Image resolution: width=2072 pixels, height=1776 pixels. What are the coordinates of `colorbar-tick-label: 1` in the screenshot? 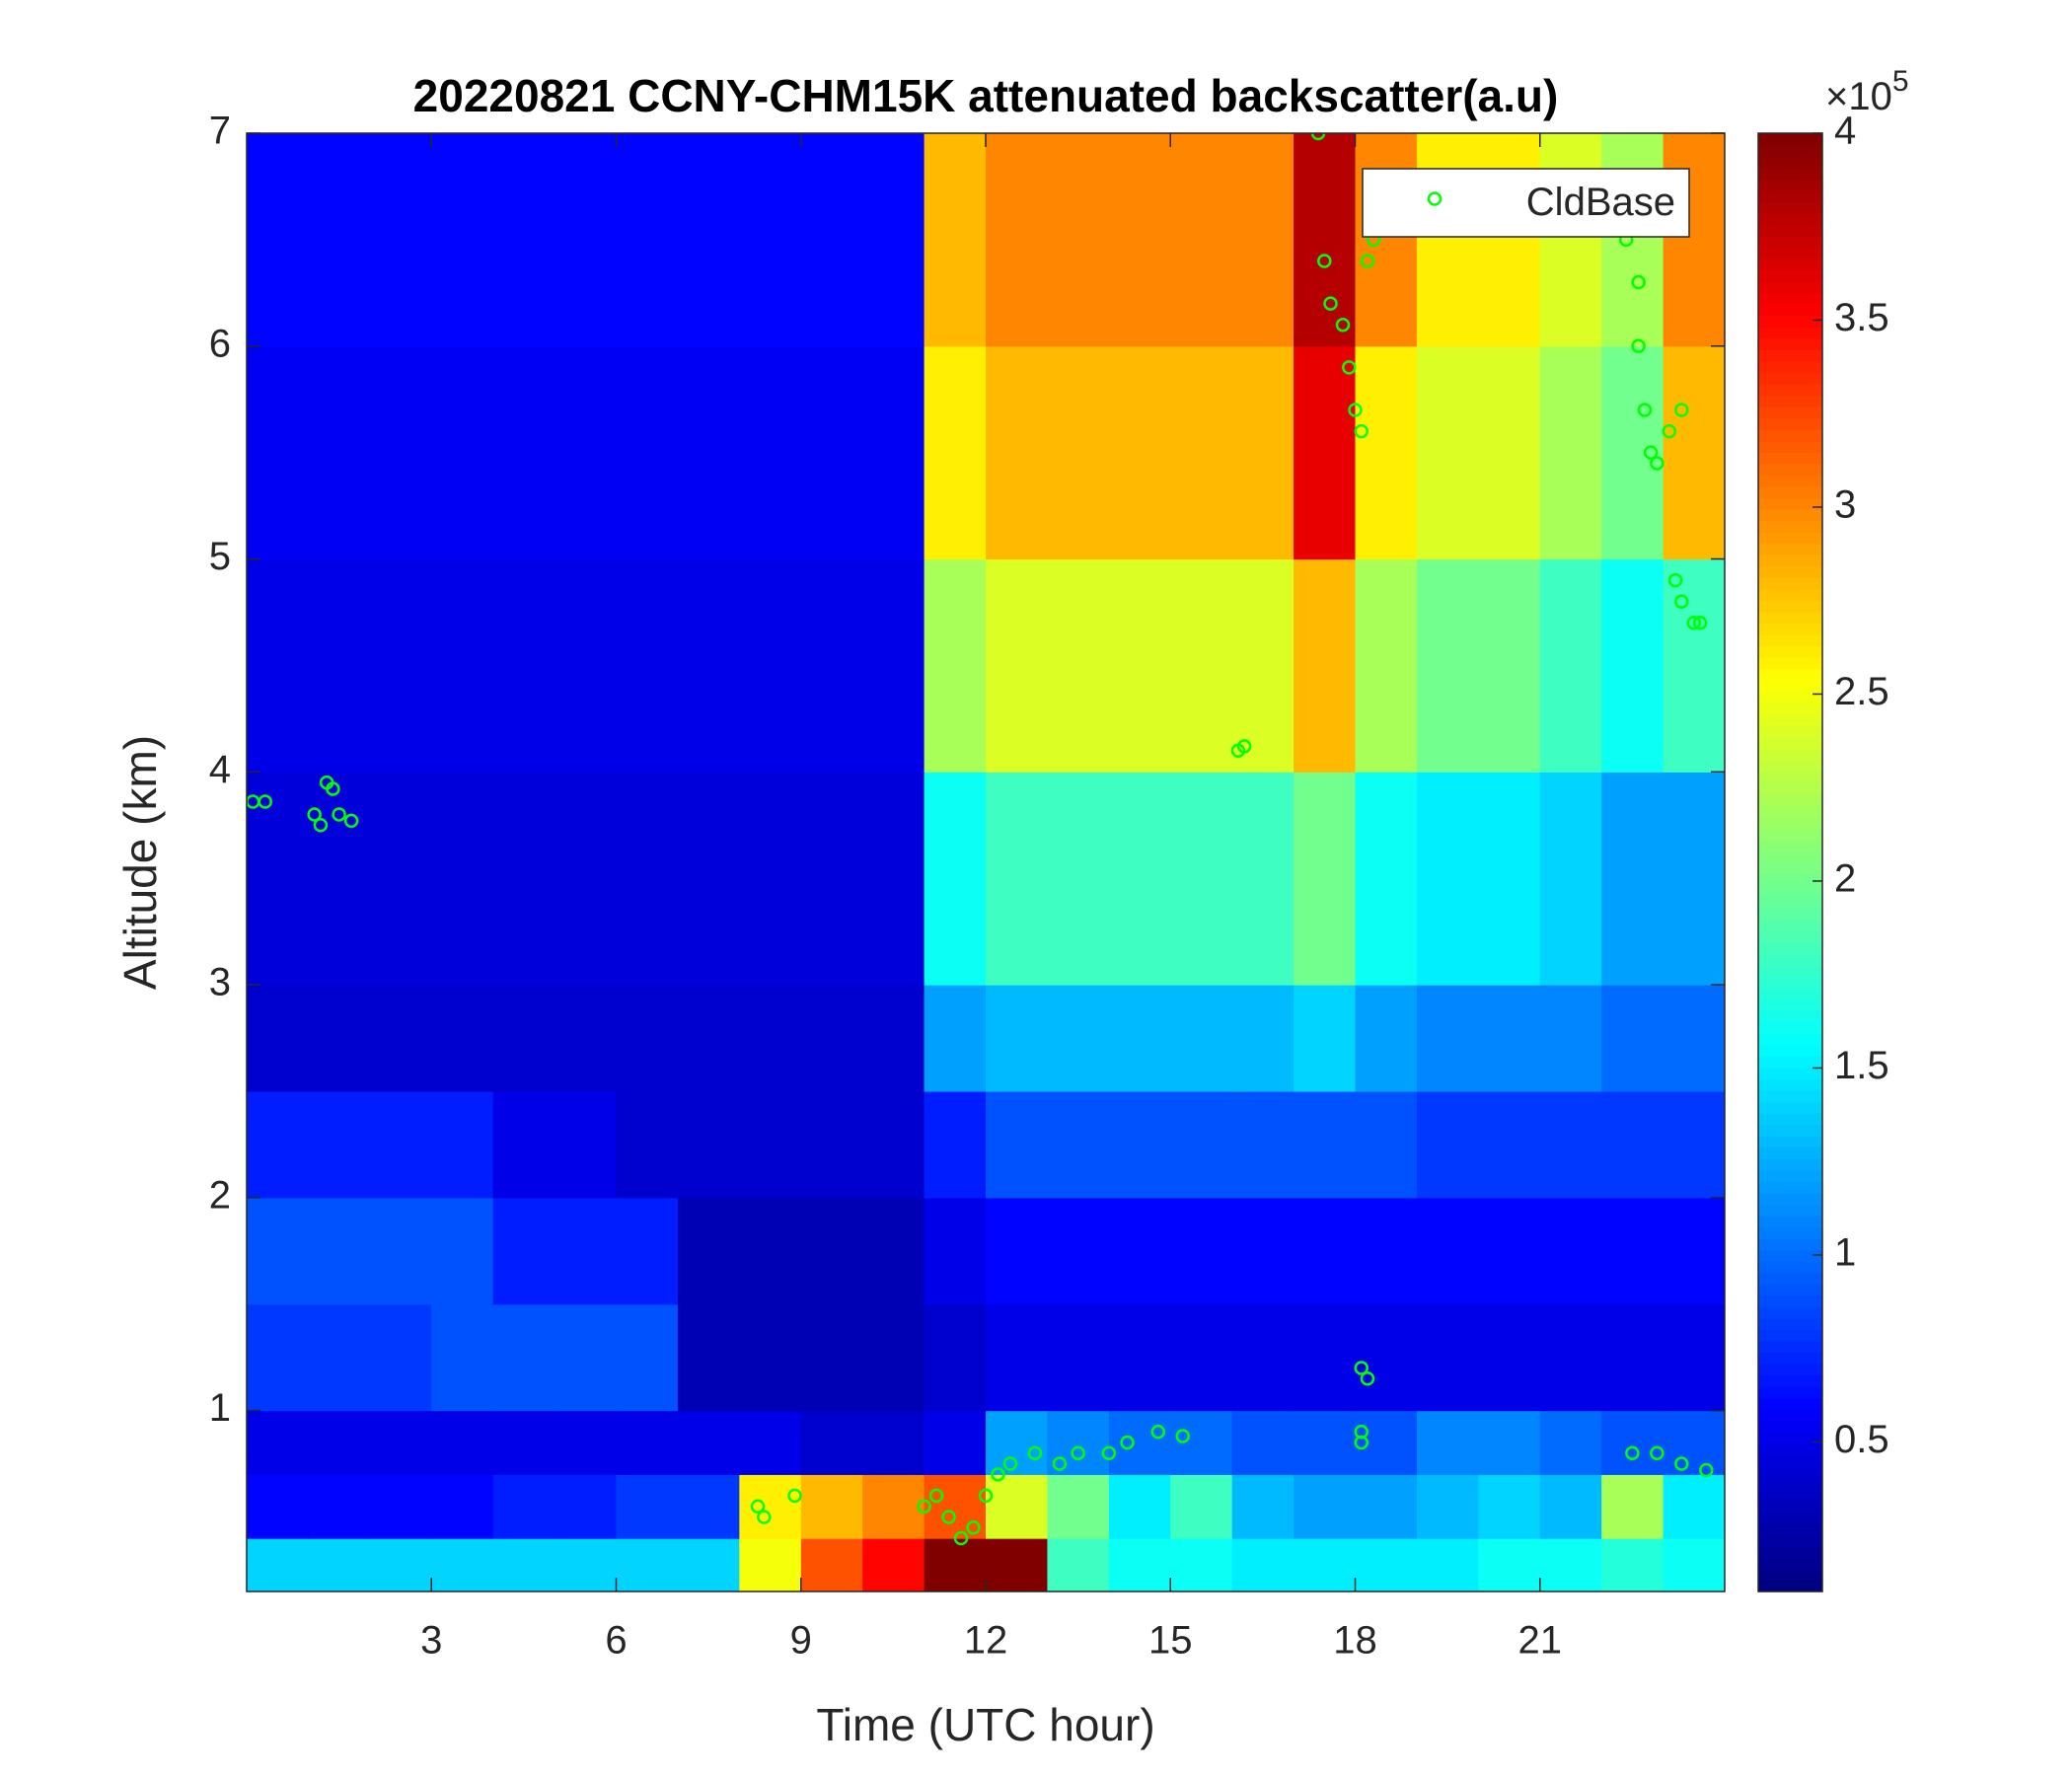 It's located at (1845, 1252).